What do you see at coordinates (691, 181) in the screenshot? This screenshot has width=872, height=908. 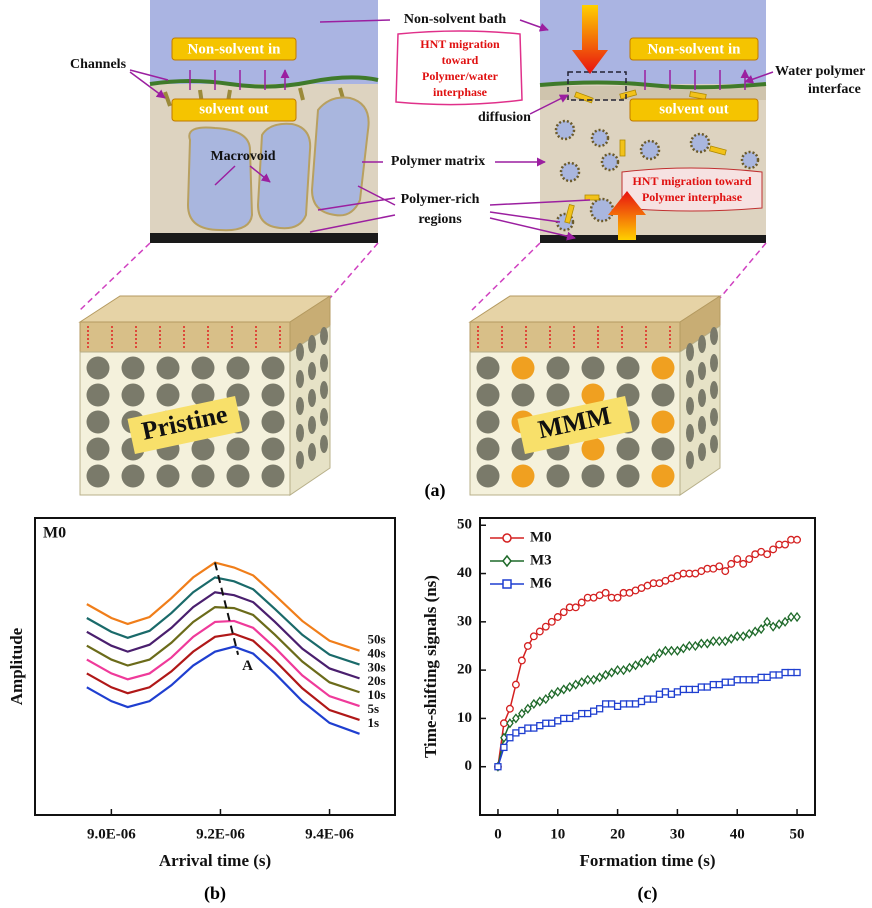 I see `note: HNT migration toward` at bounding box center [691, 181].